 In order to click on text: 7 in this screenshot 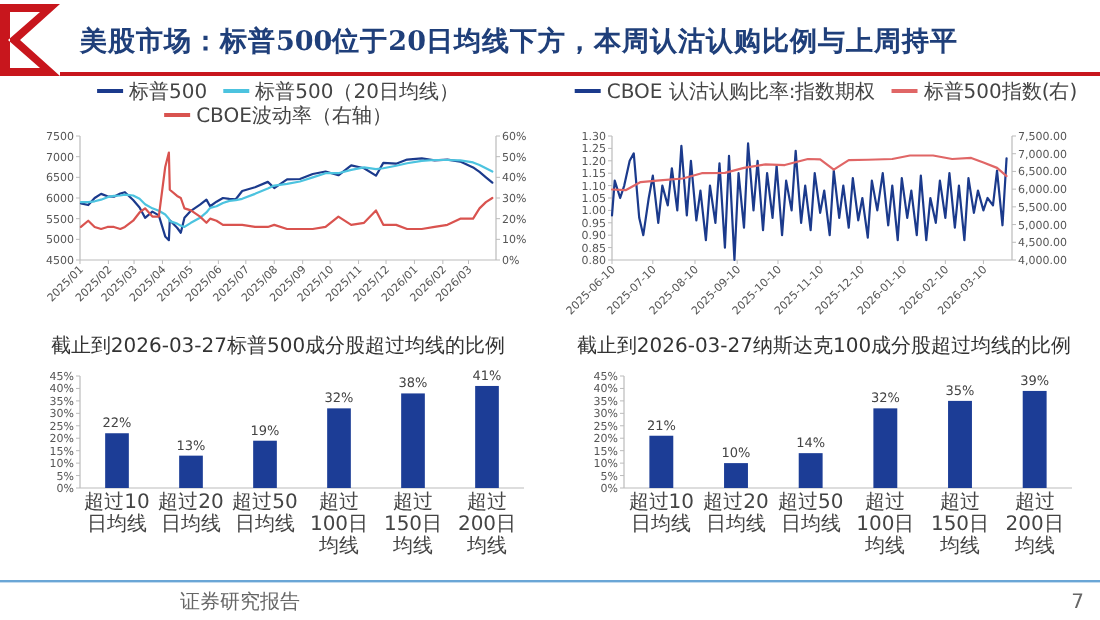, I will do `click(1077, 603)`.